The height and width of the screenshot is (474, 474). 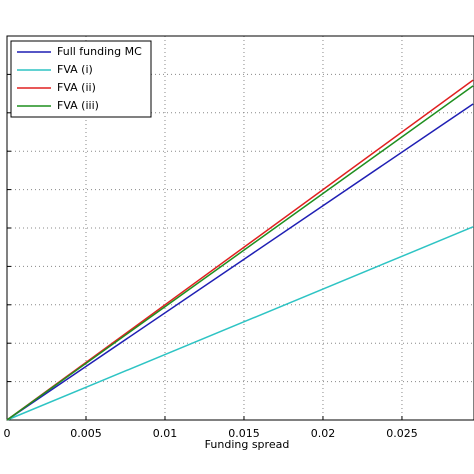 What do you see at coordinates (81, 79) in the screenshot?
I see `legend-box` at bounding box center [81, 79].